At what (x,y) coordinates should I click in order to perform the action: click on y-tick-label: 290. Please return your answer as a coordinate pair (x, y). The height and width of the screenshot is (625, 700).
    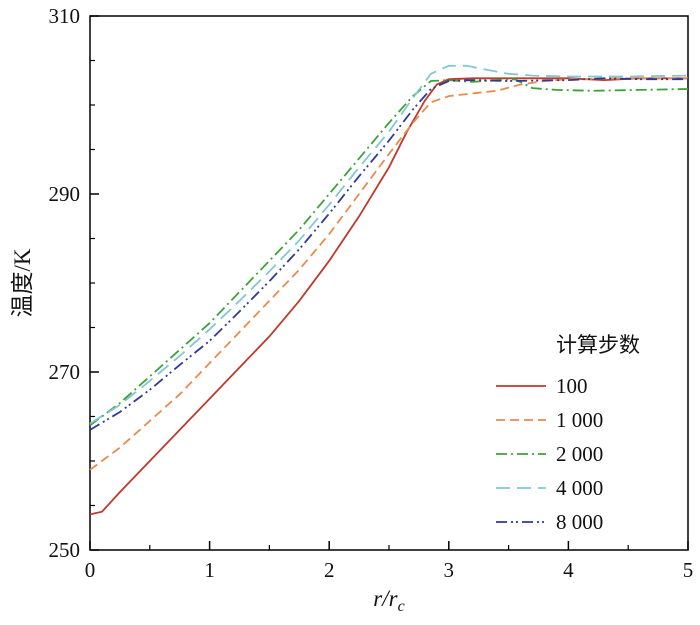
    Looking at the image, I should click on (65, 194).